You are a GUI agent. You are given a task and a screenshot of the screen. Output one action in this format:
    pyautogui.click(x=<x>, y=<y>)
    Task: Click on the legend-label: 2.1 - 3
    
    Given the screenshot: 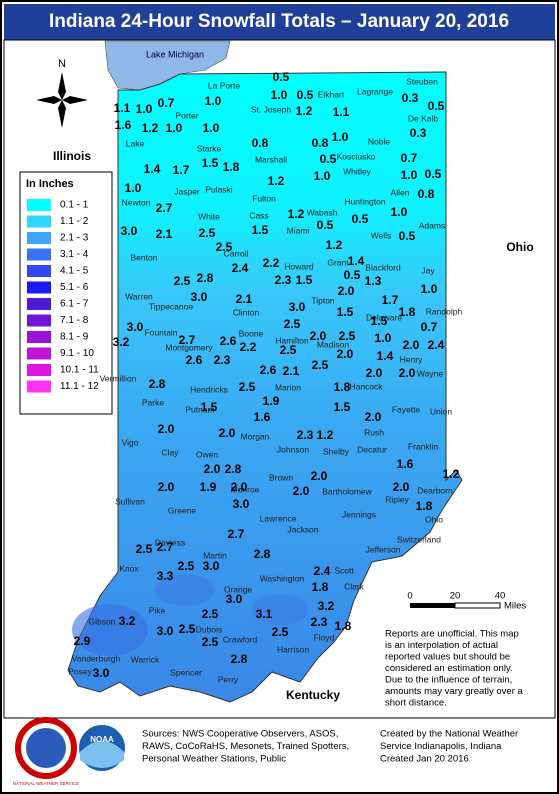 What is the action you would take?
    pyautogui.click(x=74, y=238)
    